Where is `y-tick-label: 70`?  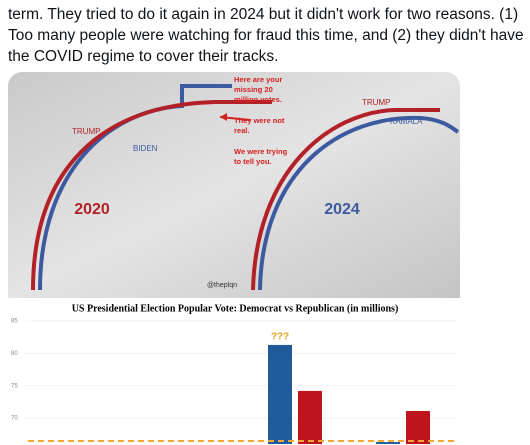 y-tick-label: 70 is located at coordinates (14, 419).